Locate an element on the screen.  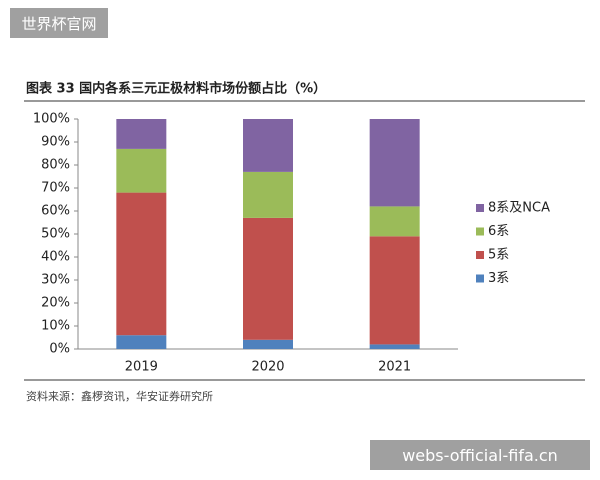
watermark: 世界杯官网 is located at coordinates (59, 23).